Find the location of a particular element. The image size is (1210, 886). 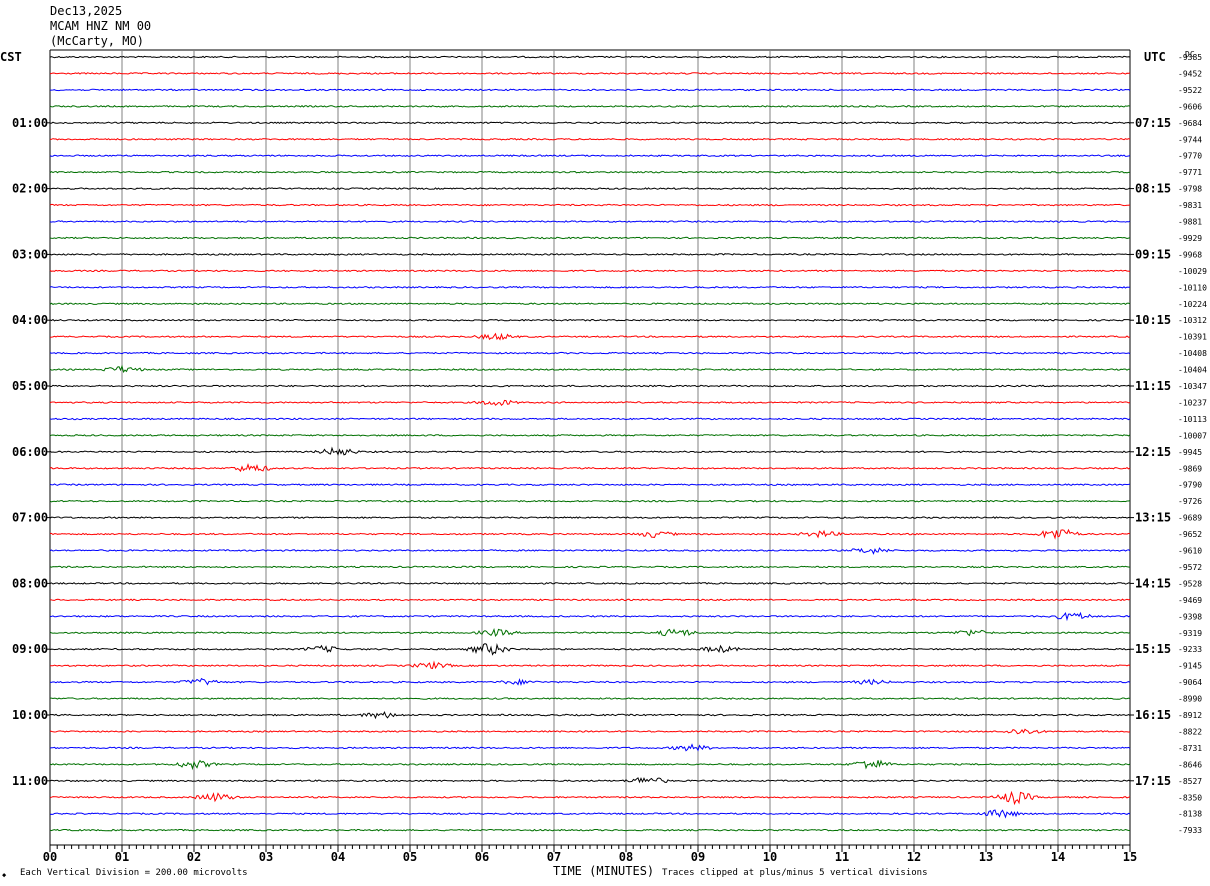

x-tick-label: 09 is located at coordinates (698, 857).